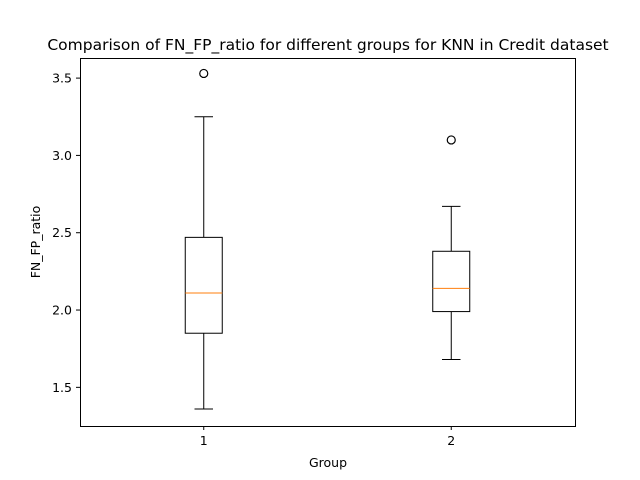 This screenshot has height=480, width=640. What do you see at coordinates (62, 387) in the screenshot?
I see `y-tick-label: 1.5` at bounding box center [62, 387].